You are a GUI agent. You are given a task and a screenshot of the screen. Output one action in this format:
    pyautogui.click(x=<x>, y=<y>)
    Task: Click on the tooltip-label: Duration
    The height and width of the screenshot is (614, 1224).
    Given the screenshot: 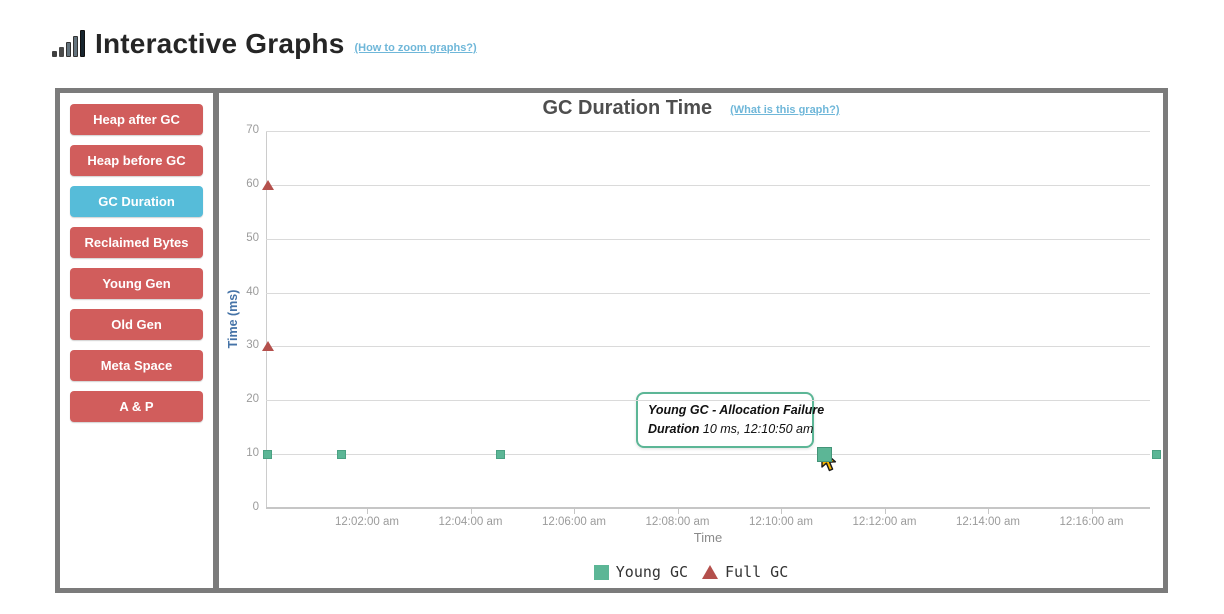 What is the action you would take?
    pyautogui.click(x=674, y=429)
    